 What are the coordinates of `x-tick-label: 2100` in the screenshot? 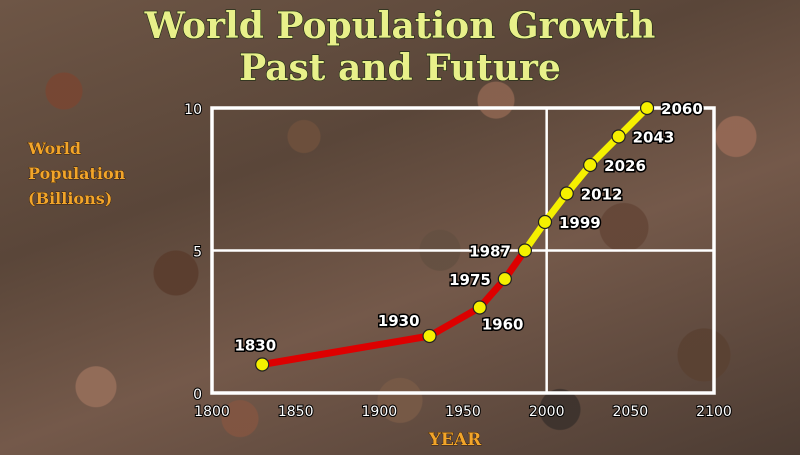 It's located at (714, 412).